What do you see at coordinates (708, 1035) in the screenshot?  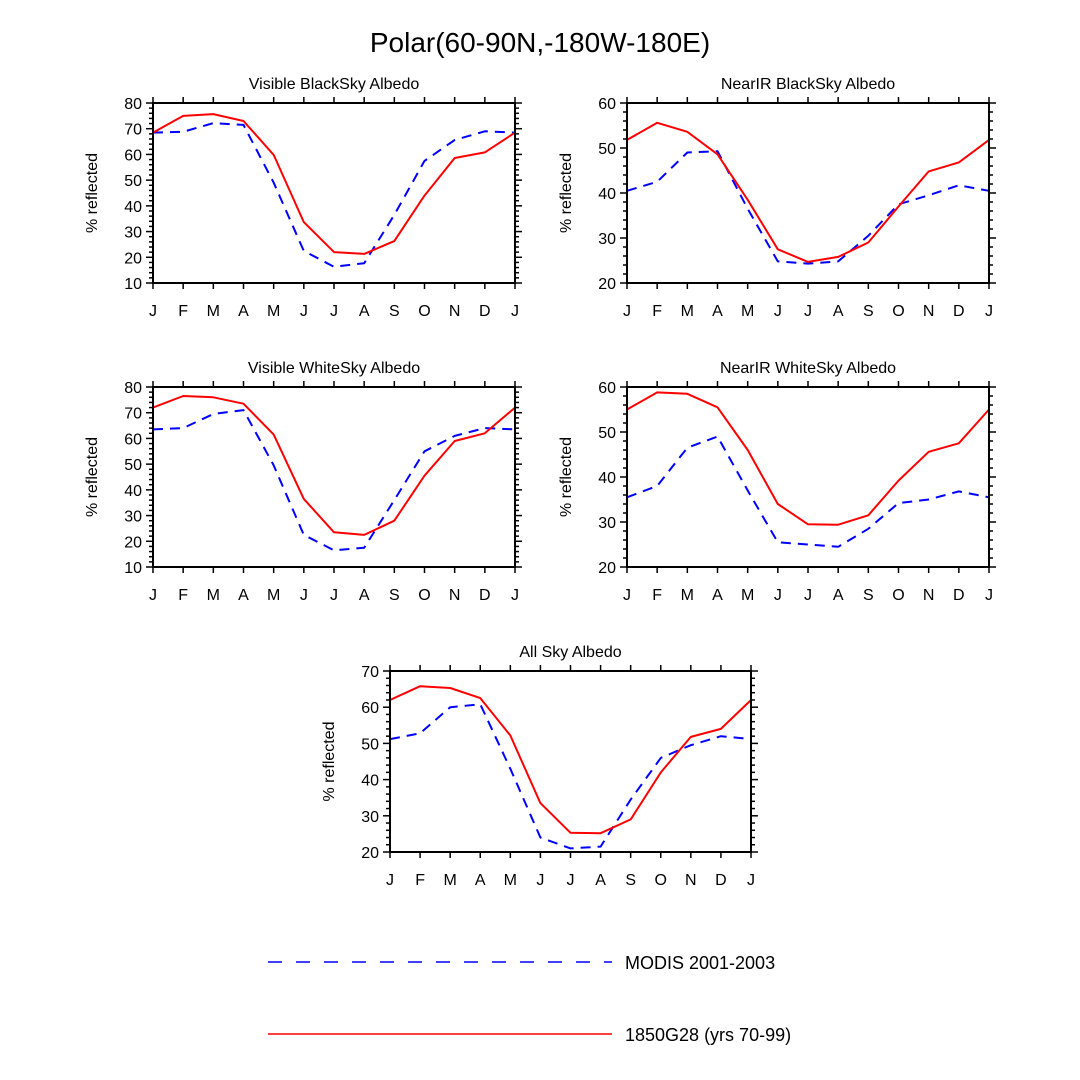 I see `legend-label-model: 1850G28 (yrs 70-99)` at bounding box center [708, 1035].